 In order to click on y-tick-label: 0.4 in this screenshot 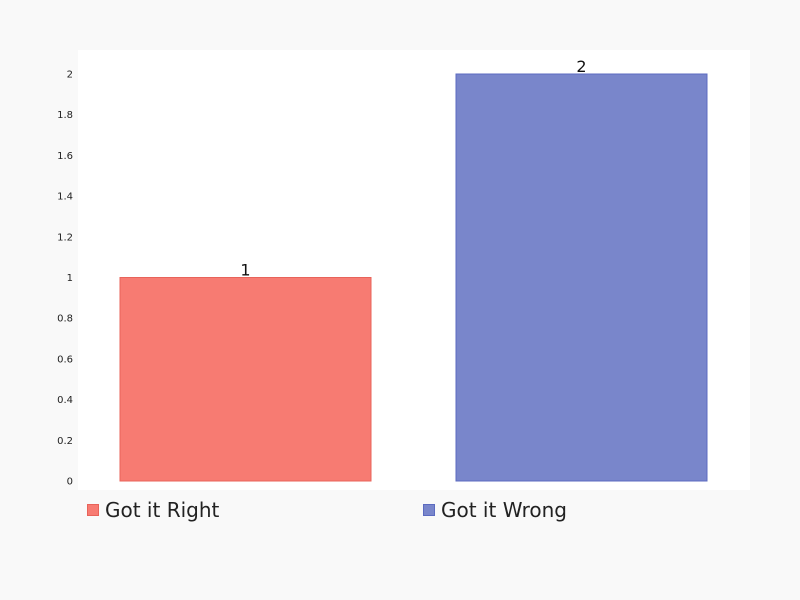, I will do `click(65, 400)`.